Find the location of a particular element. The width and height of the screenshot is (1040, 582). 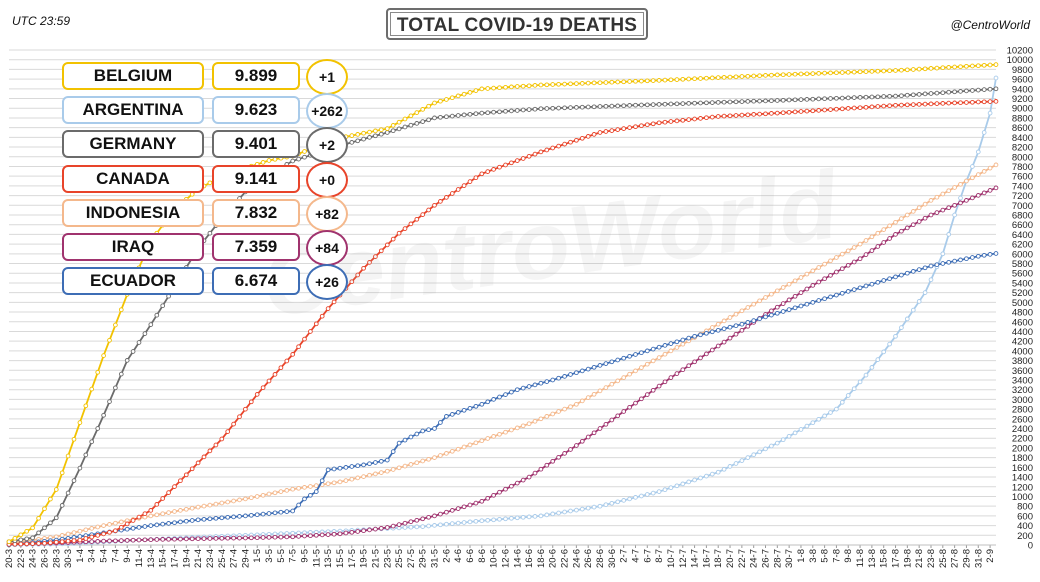

legend-daily-increase: +1 is located at coordinates (327, 77).